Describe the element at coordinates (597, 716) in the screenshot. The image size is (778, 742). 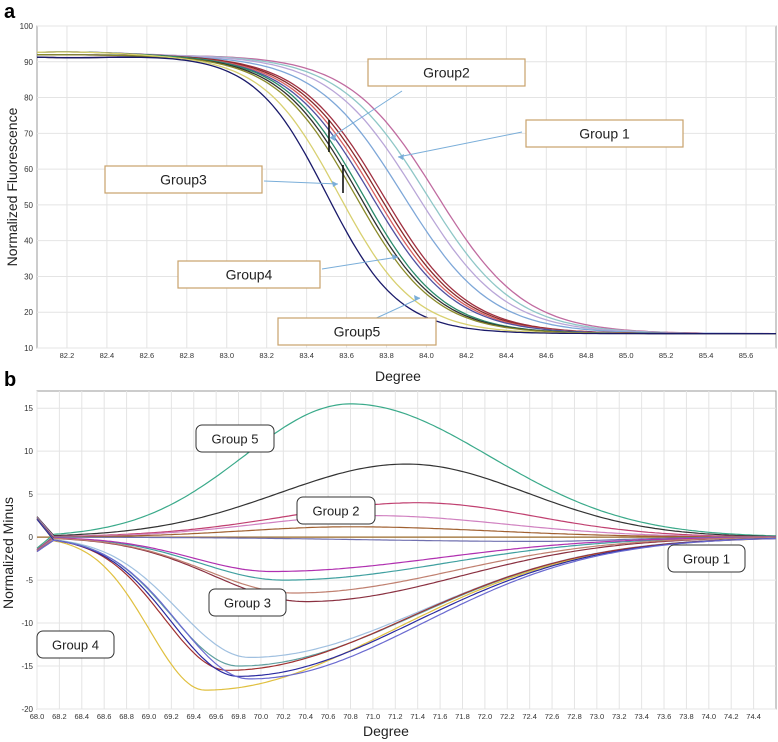
I see `panel-b-x-tick-label: 73.0` at that location.